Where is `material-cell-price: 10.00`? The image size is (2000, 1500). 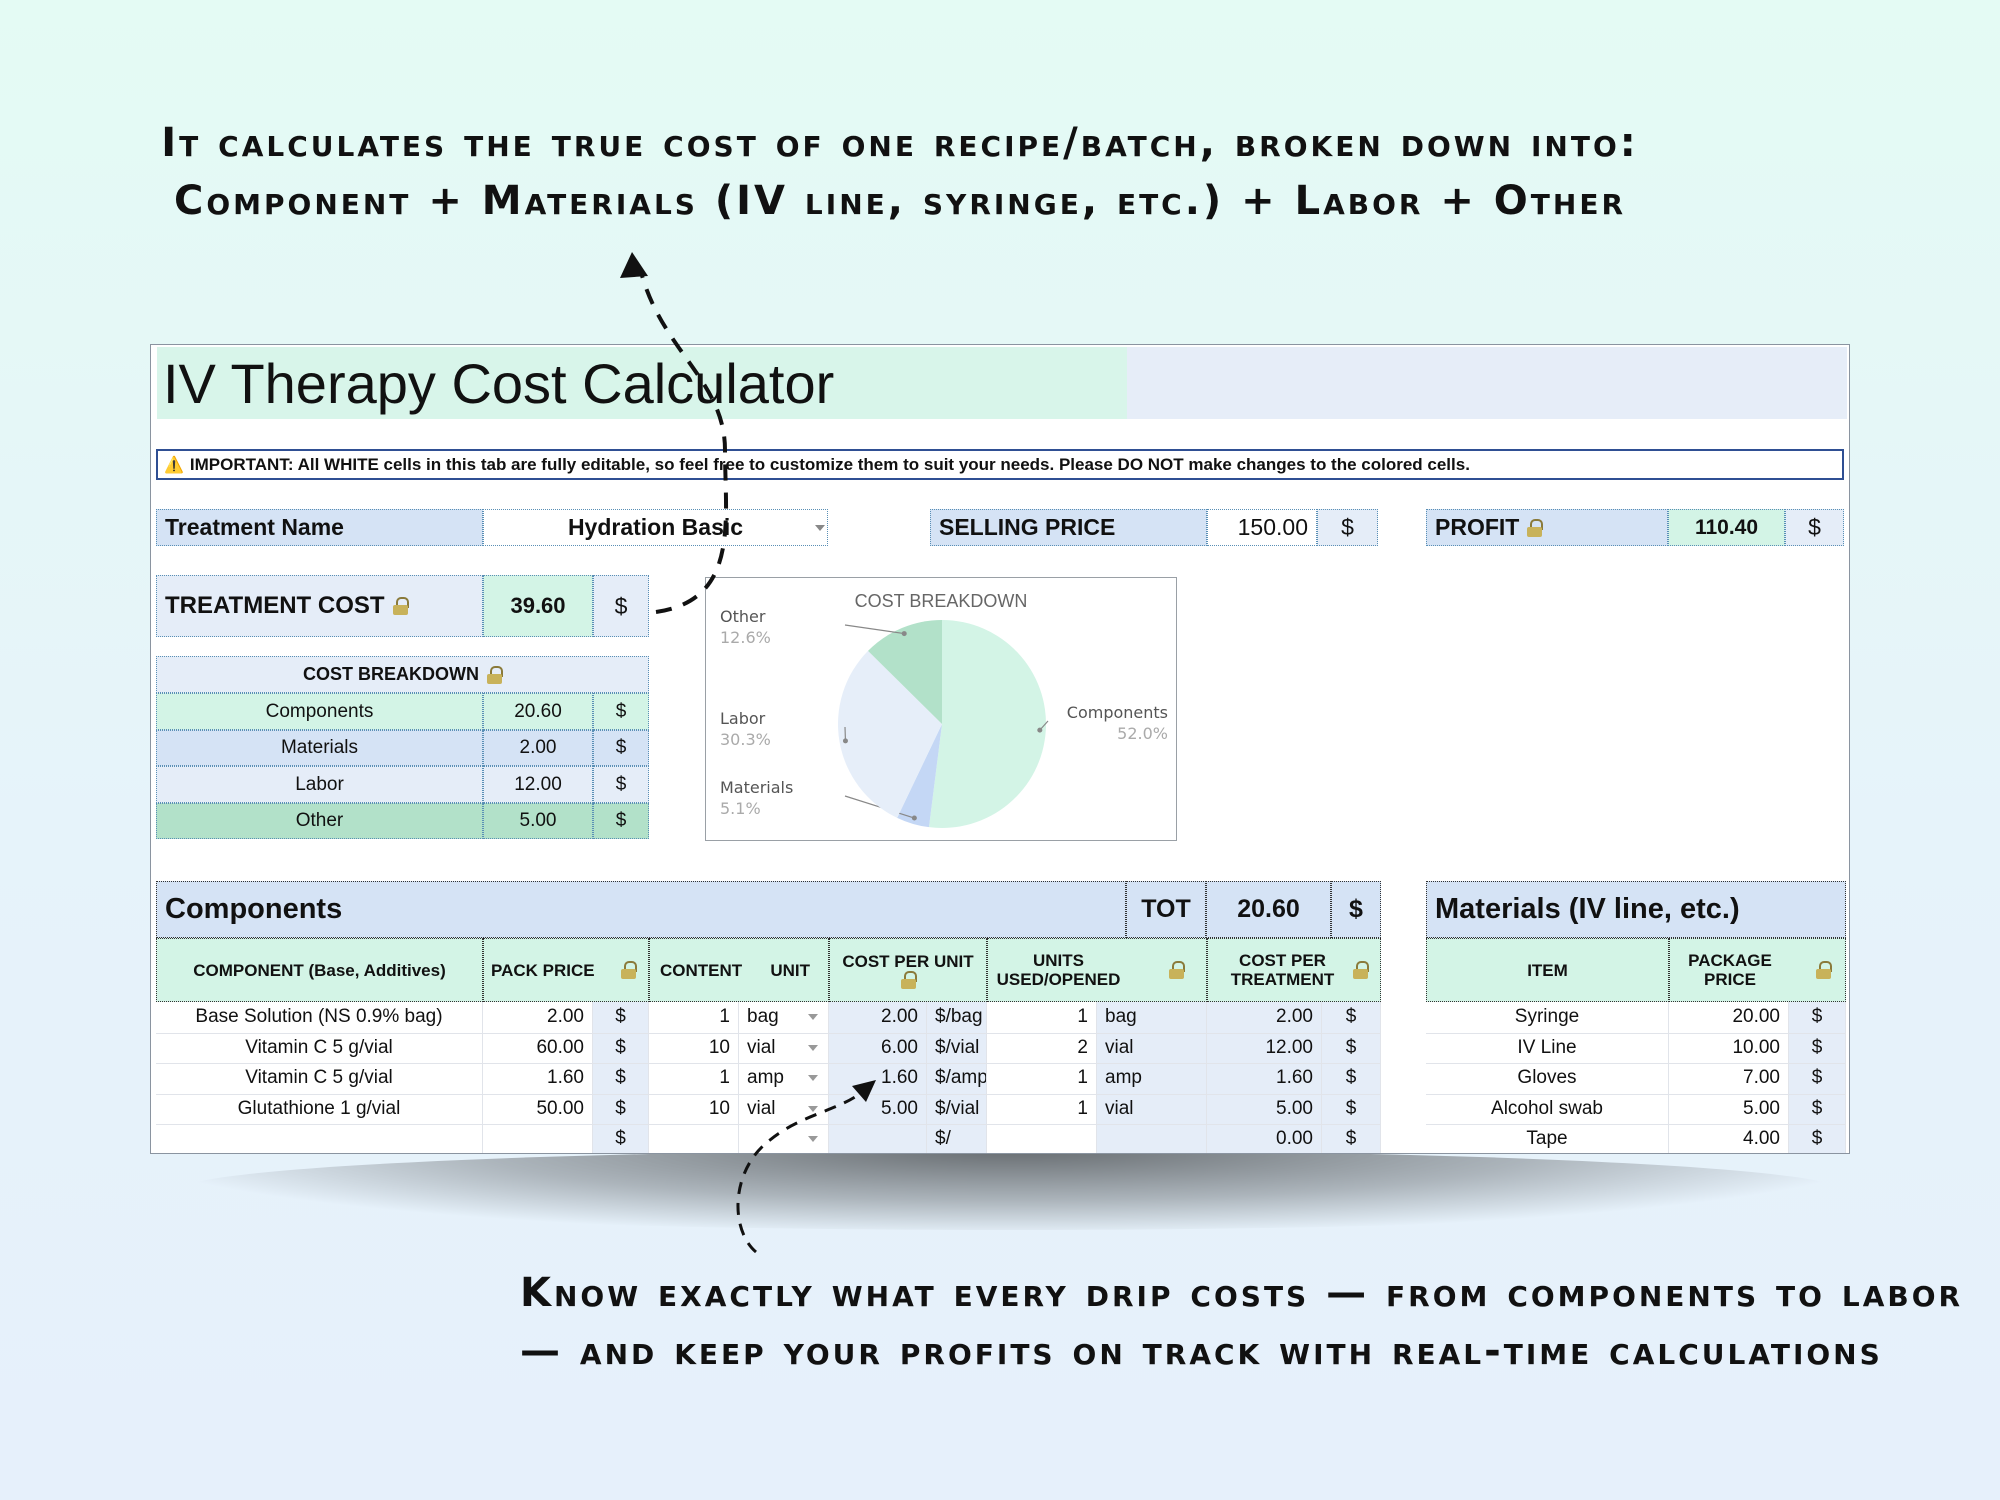 material-cell-price: 10.00 is located at coordinates (1729, 1047).